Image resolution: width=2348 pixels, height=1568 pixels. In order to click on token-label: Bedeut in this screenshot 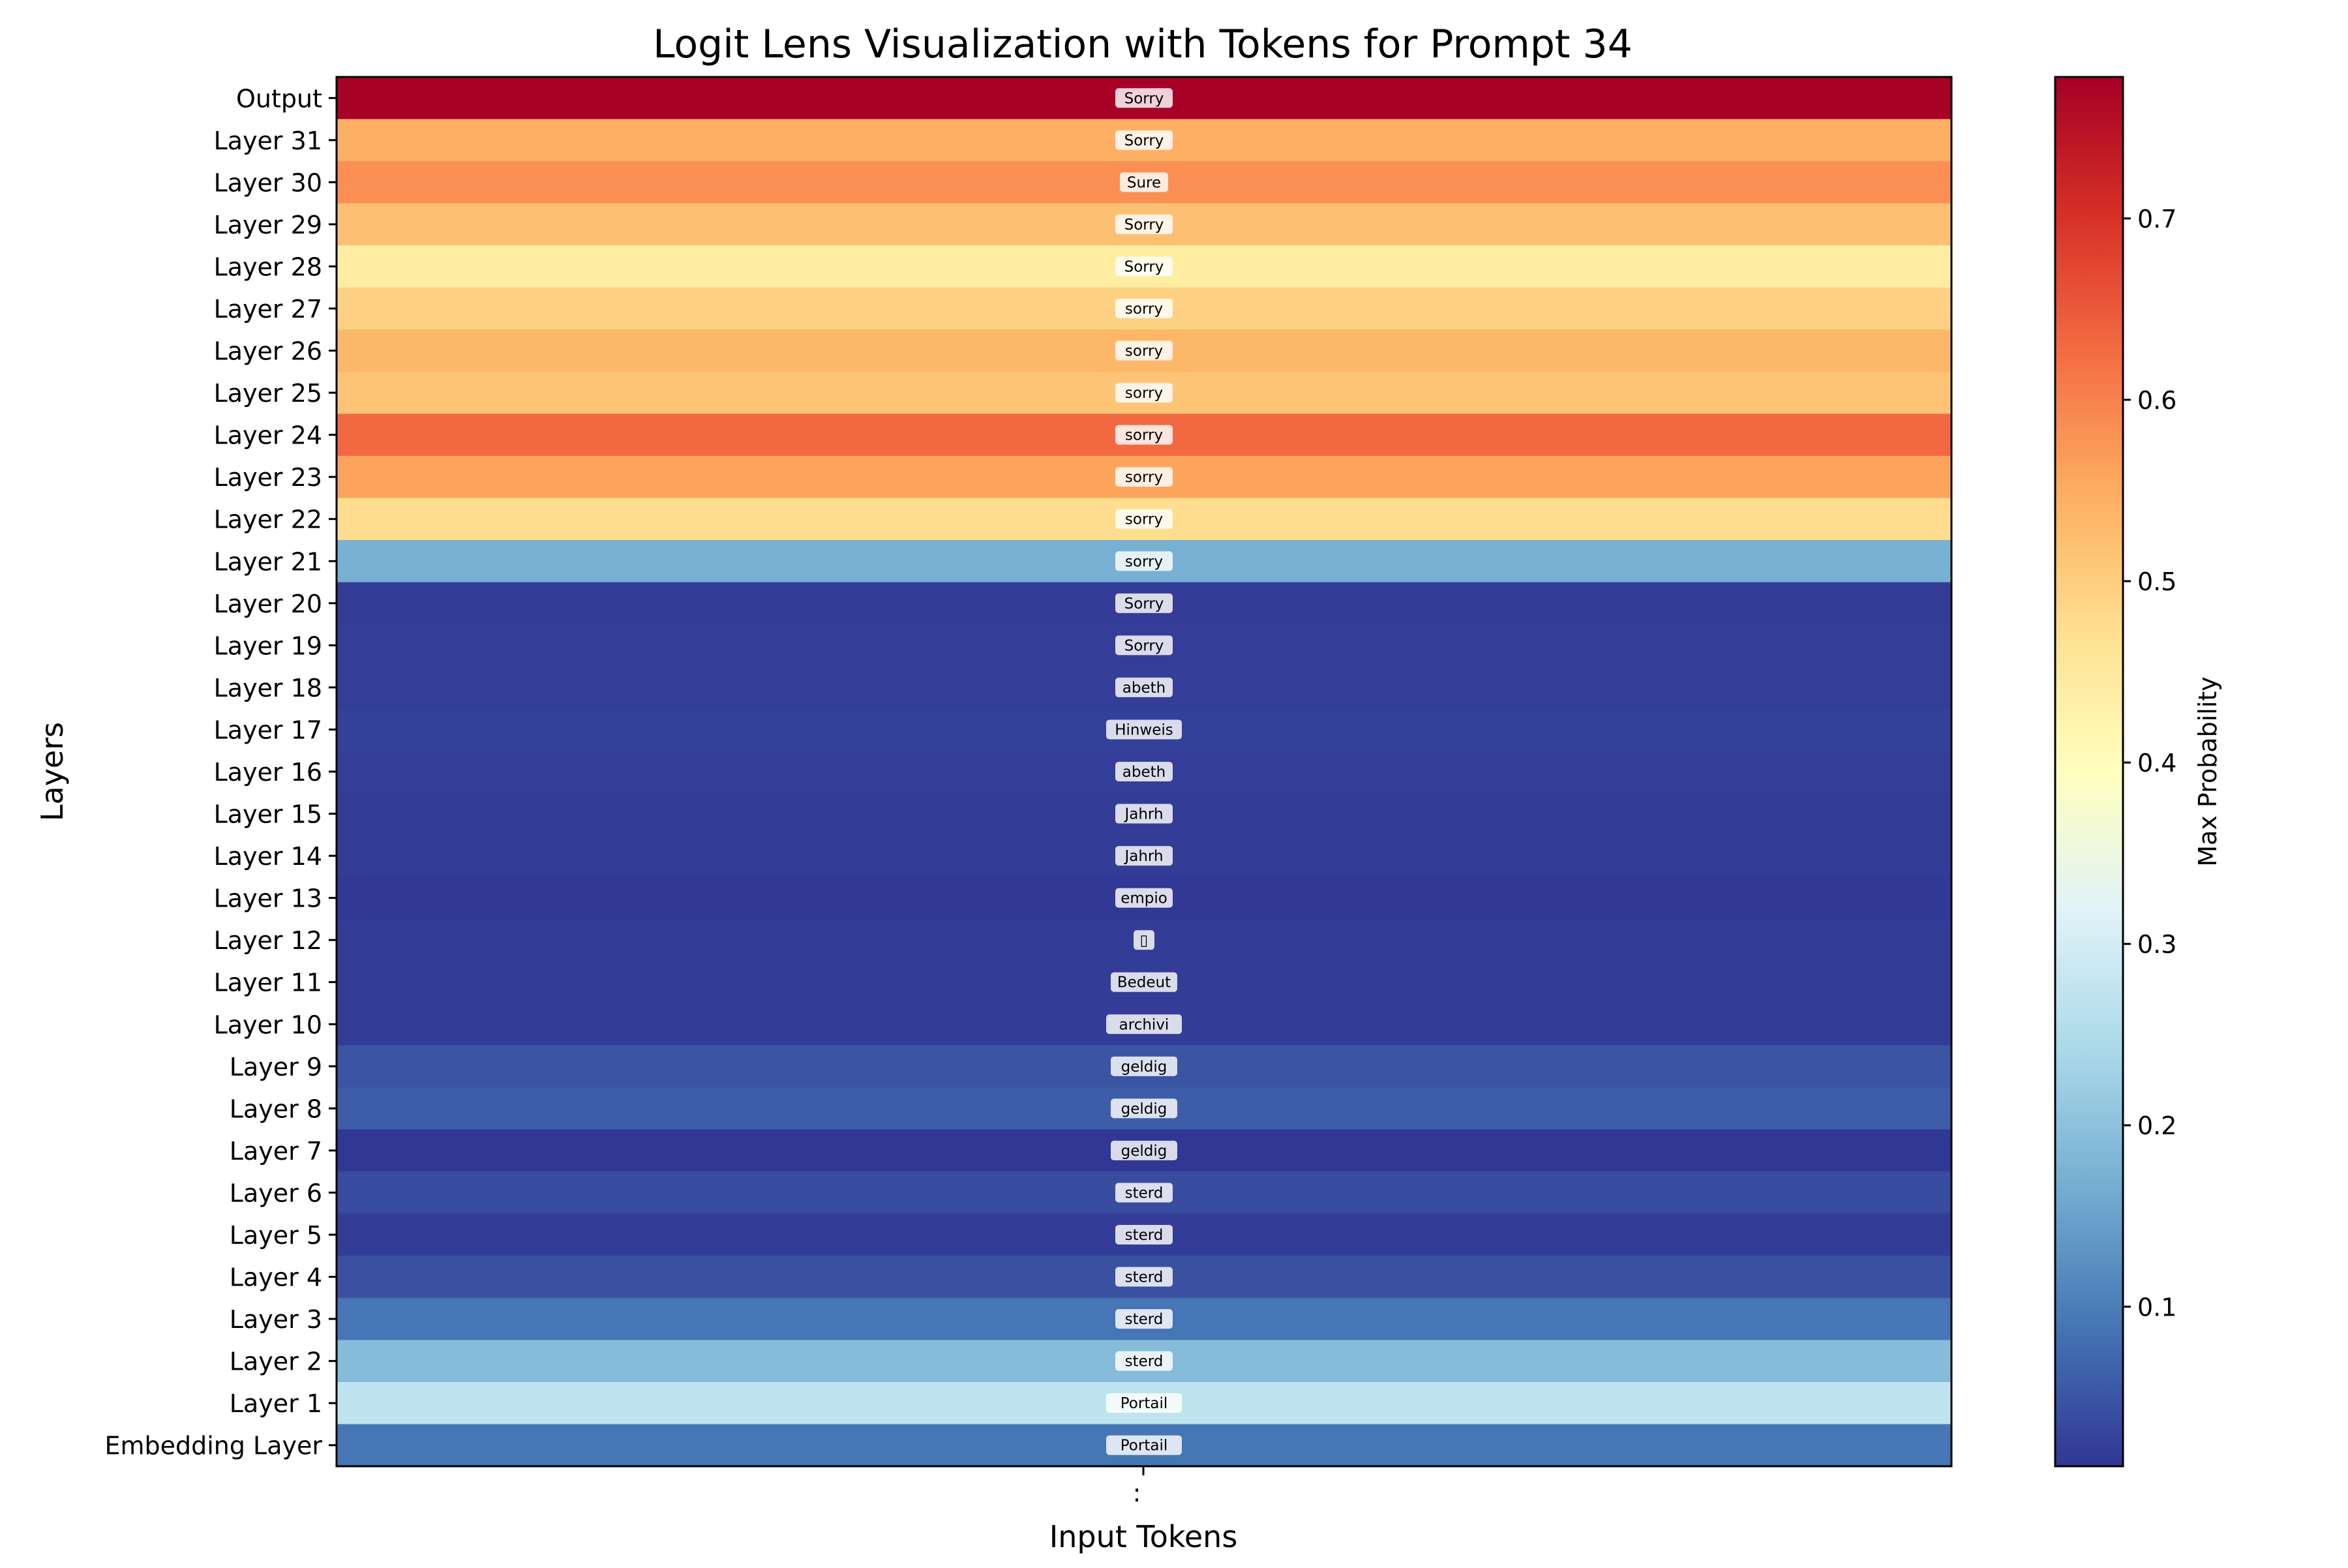, I will do `click(1144, 982)`.